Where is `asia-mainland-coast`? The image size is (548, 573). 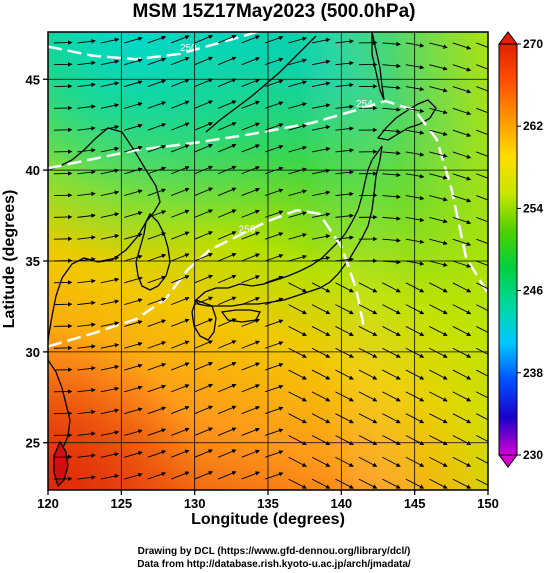
asia-mainland-coast is located at coordinates (104, 234).